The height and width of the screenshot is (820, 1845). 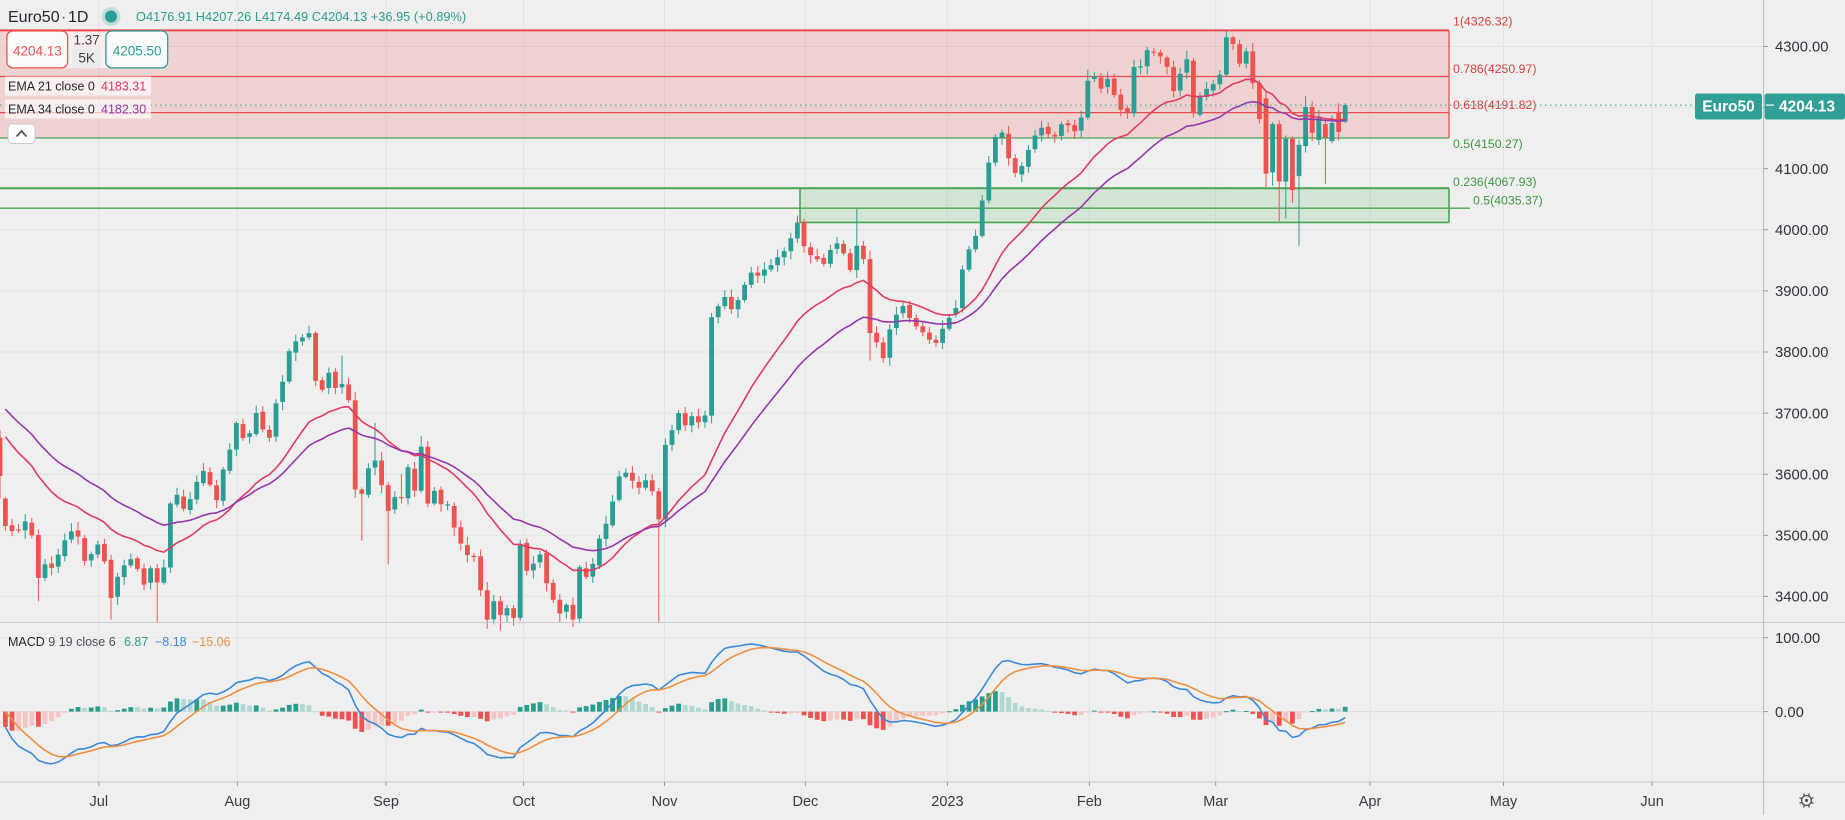 I want to click on svg-text: 5K, so click(x=86, y=58).